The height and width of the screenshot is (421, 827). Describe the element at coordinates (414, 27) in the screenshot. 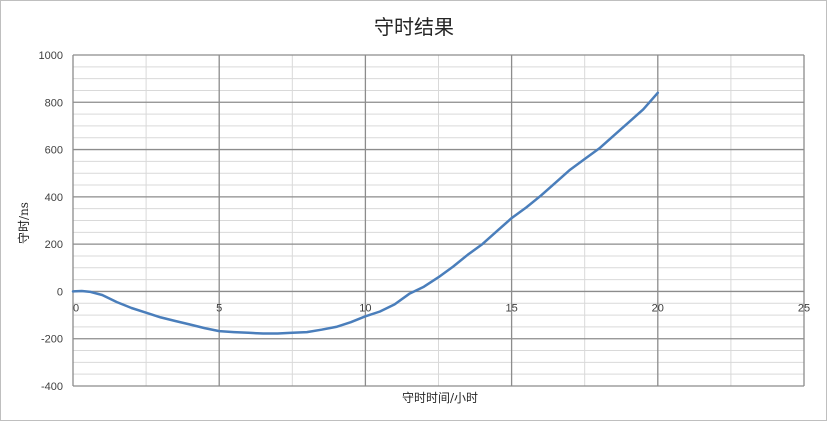

I see `chart-title: 守时结果` at that location.